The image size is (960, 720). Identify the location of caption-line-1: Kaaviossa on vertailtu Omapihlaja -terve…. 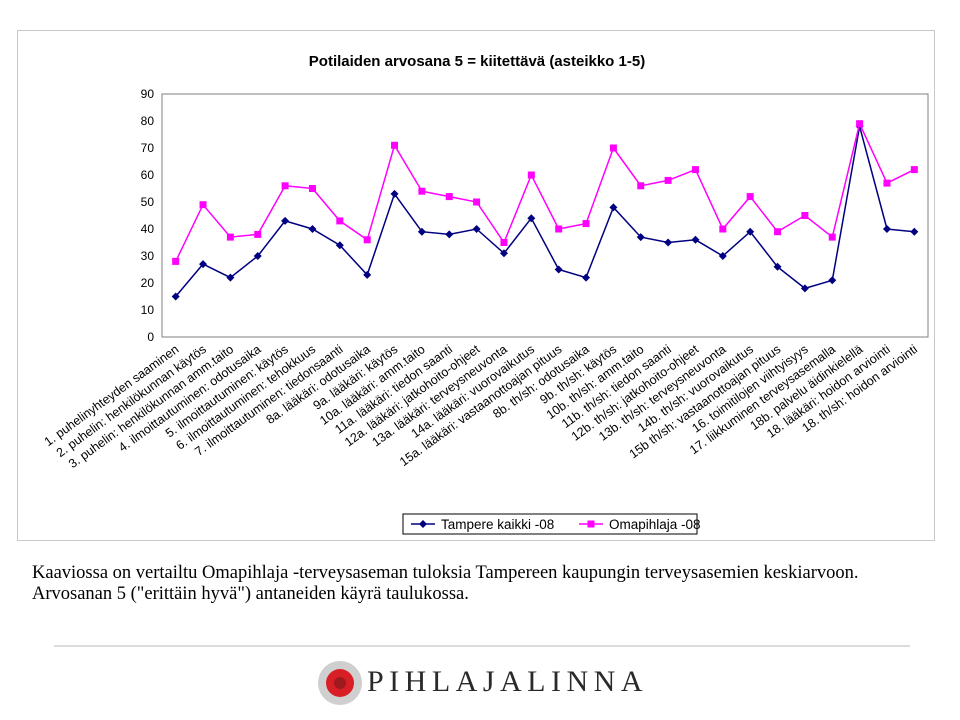
(445, 573).